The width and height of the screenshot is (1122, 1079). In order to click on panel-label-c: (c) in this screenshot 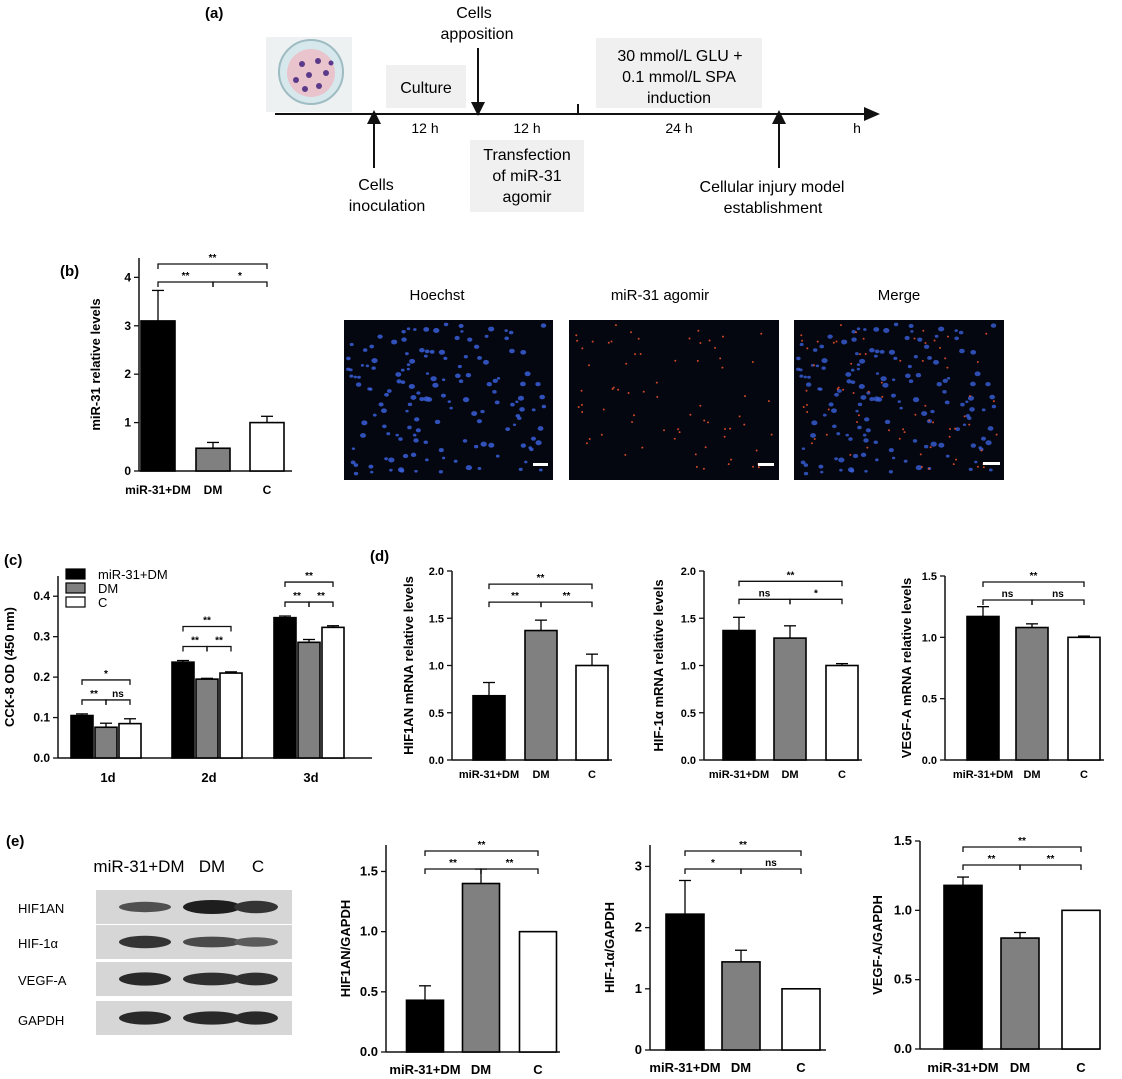, I will do `click(13, 560)`.